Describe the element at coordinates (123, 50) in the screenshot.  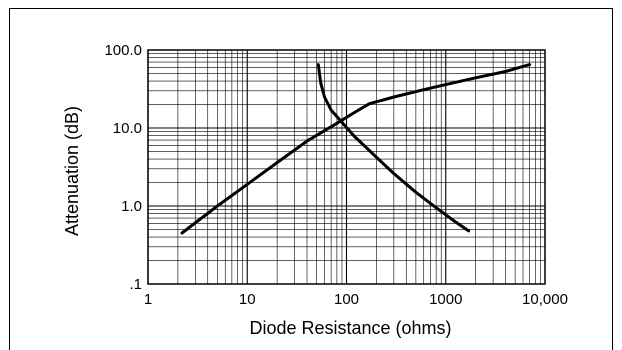
I see `y-tick-label: 100.0` at that location.